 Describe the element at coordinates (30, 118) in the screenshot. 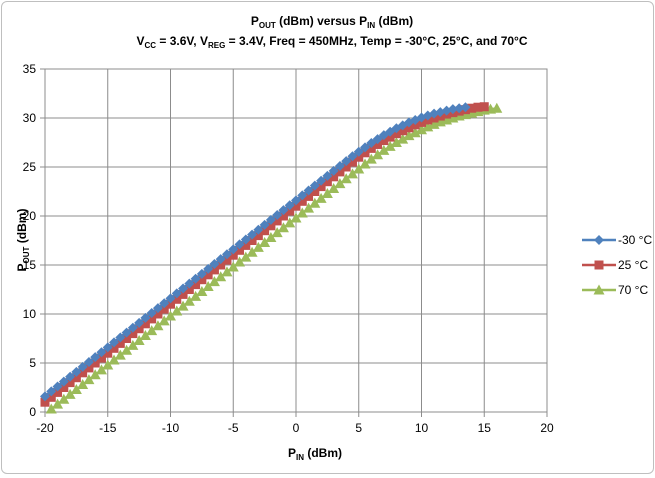

I see `y-tick-label: 30` at that location.